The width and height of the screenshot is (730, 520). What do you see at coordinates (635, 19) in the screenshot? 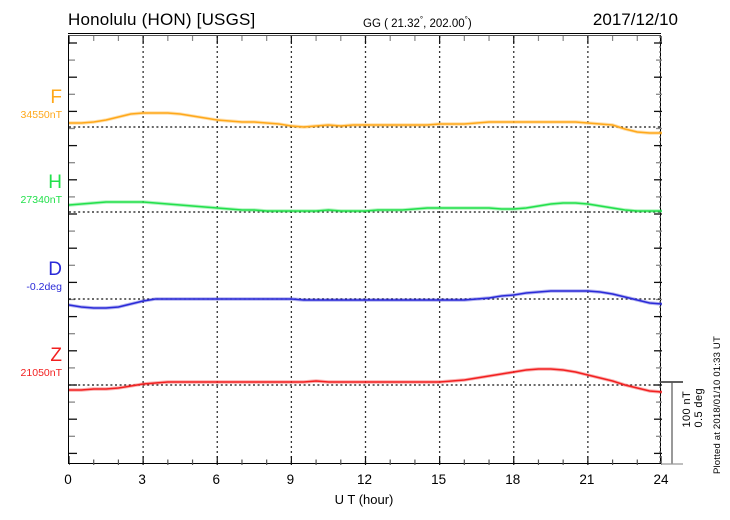
I see `observation-date: 2017/12/10` at bounding box center [635, 19].